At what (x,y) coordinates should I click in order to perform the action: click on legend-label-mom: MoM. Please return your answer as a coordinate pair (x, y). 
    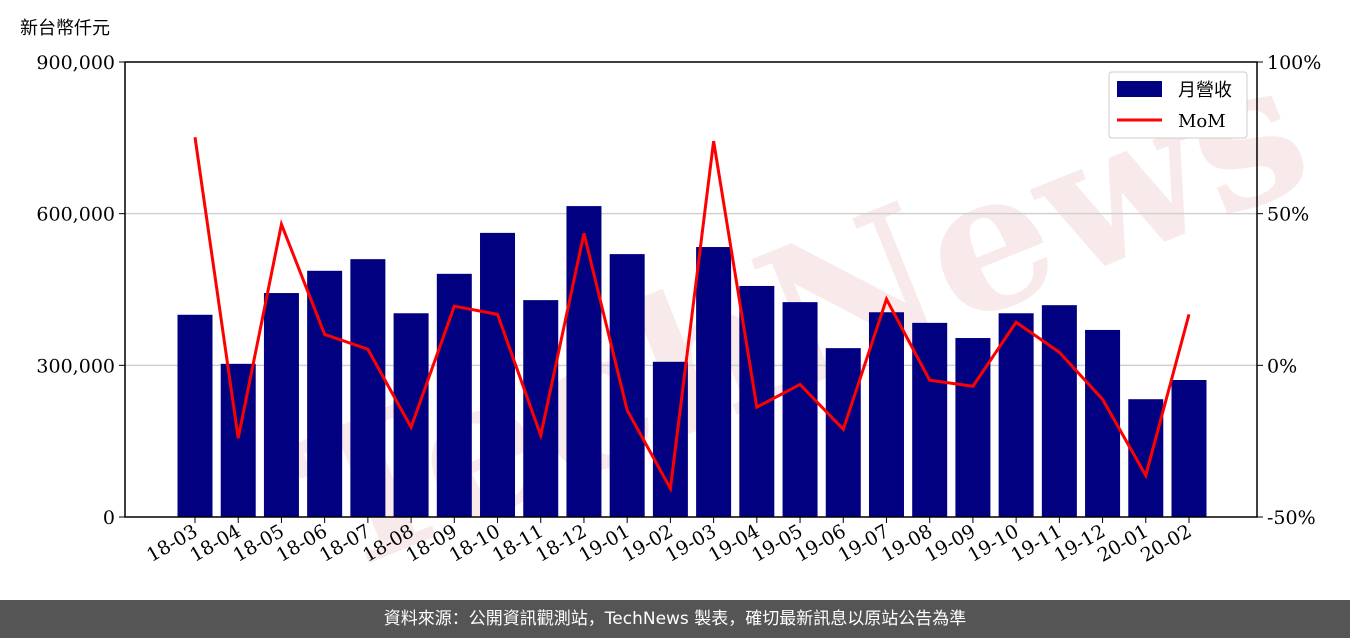
    Looking at the image, I should click on (1202, 121).